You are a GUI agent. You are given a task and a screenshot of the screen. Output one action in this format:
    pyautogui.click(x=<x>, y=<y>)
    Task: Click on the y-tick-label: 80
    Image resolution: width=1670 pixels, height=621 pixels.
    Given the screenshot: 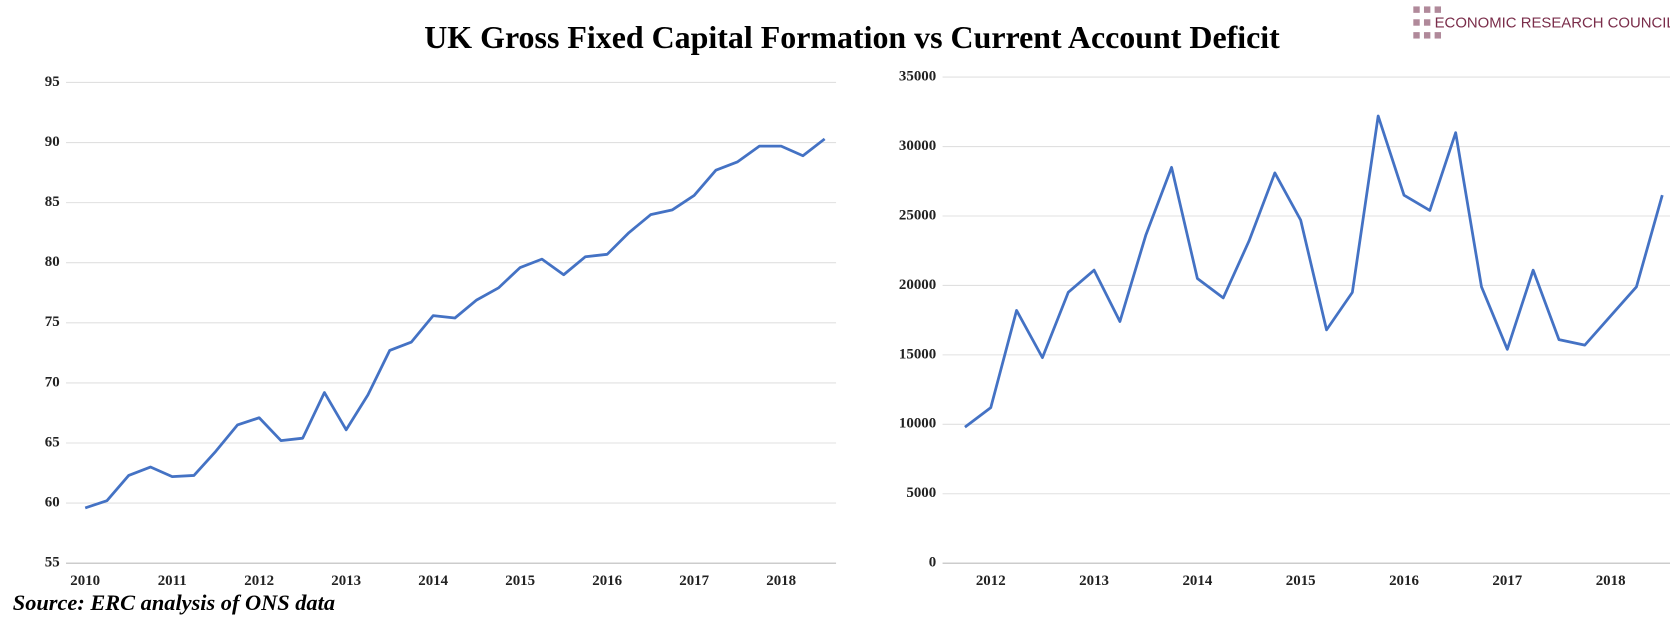 What is the action you would take?
    pyautogui.click(x=52, y=262)
    